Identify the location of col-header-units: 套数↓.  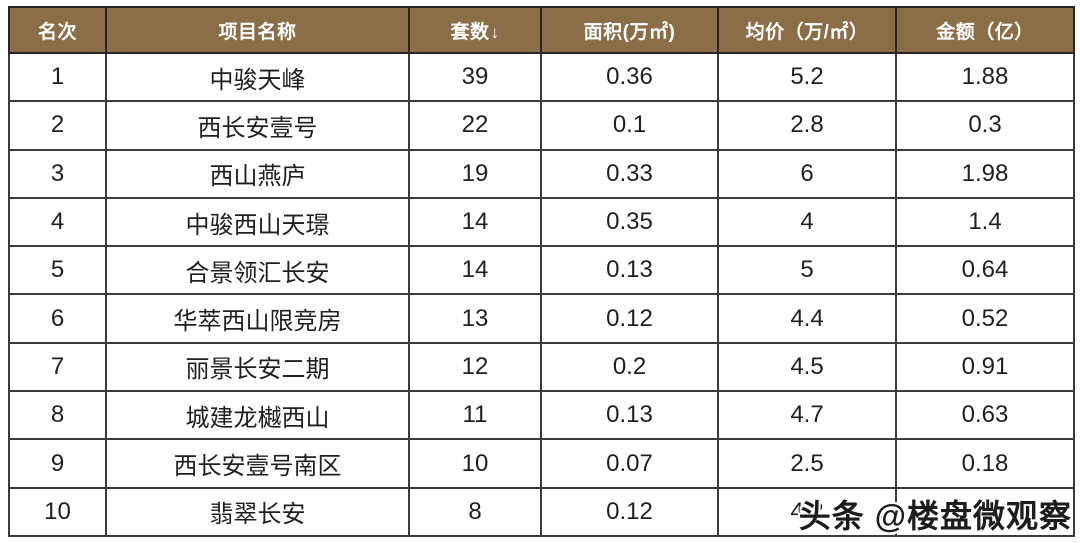
(475, 30).